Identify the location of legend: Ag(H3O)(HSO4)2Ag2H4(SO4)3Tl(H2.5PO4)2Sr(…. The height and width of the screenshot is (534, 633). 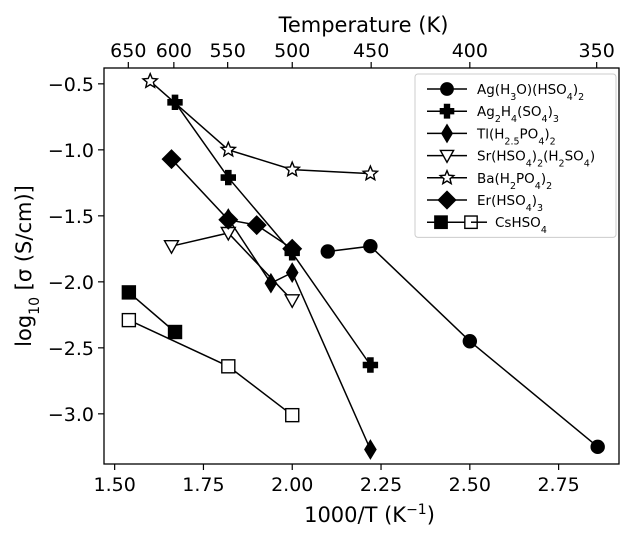
(515, 155).